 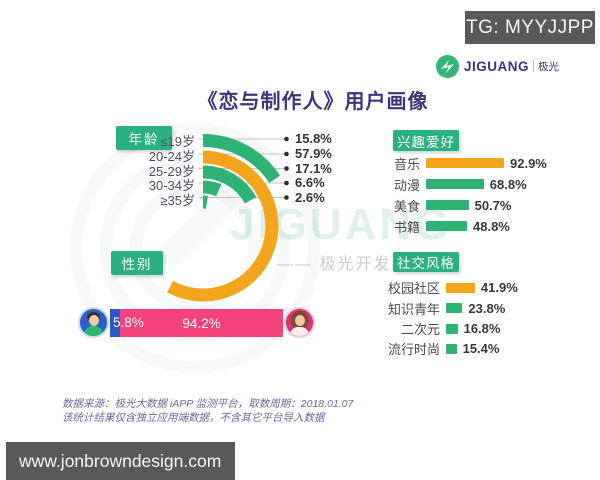 I want to click on interest-label: 音乐, so click(x=406, y=164).